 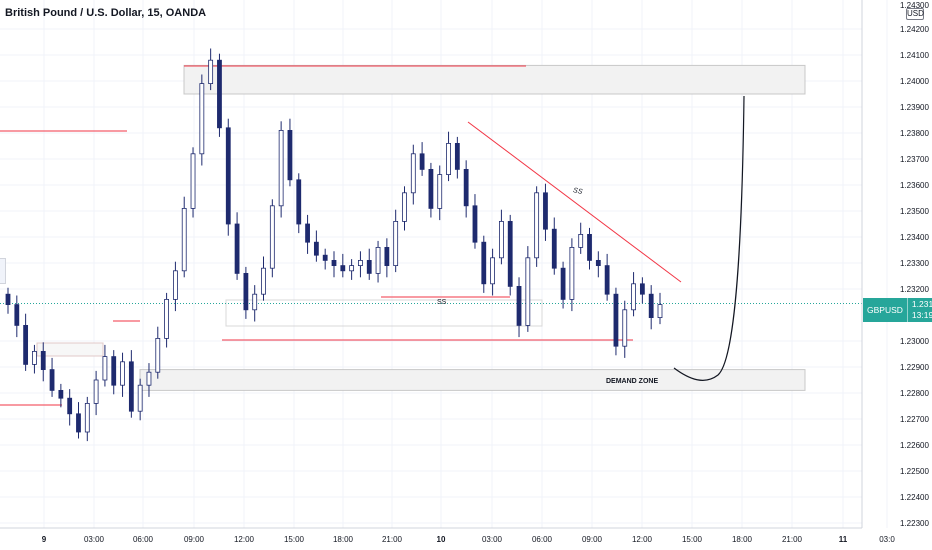 What do you see at coordinates (914, 263) in the screenshot?
I see `y-tick-label: 1.23300` at bounding box center [914, 263].